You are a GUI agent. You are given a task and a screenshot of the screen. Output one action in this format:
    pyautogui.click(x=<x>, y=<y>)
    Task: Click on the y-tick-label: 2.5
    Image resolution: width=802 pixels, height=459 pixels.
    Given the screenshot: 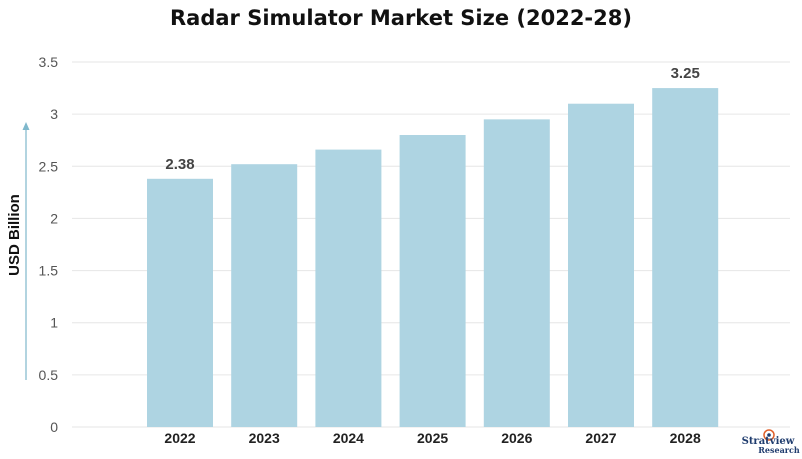 What is the action you would take?
    pyautogui.click(x=49, y=166)
    